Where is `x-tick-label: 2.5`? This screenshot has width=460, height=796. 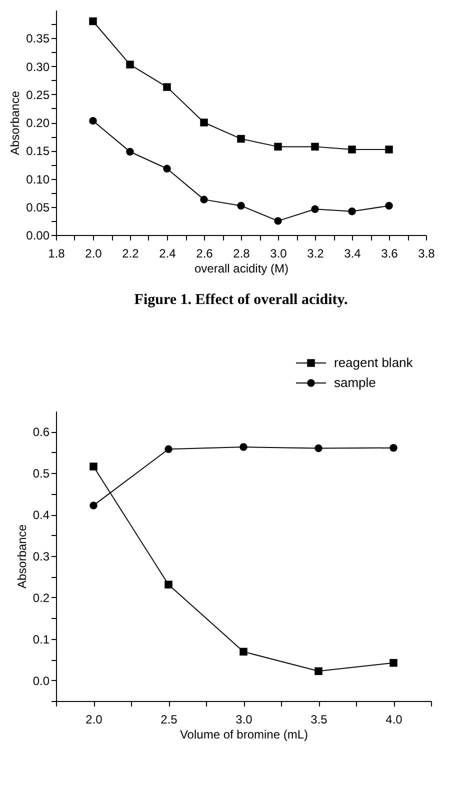 x-tick-label: 2.5 is located at coordinates (169, 719).